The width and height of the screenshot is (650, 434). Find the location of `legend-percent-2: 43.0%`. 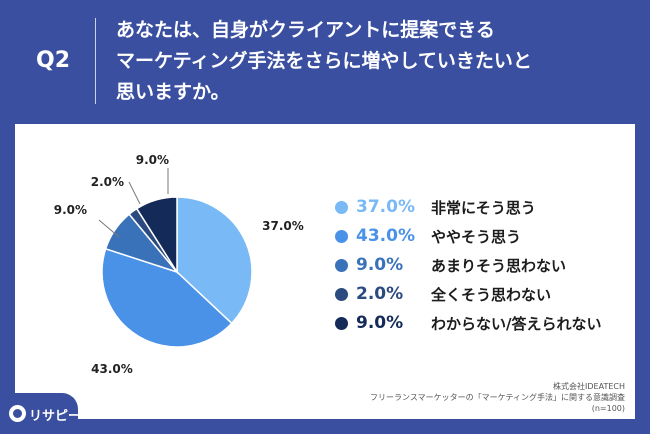

legend-percent-2: 43.0% is located at coordinates (385, 236).